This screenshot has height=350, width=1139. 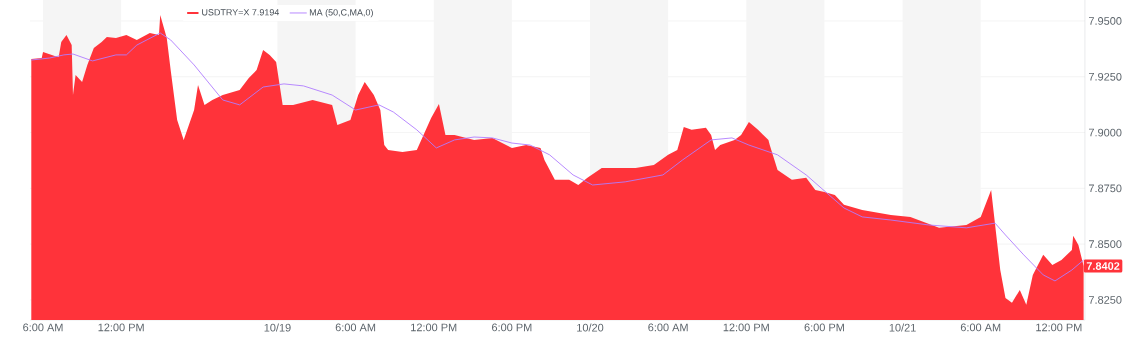 What do you see at coordinates (241, 12) in the screenshot?
I see `legend-label: USDTRY=X 7.9194` at bounding box center [241, 12].